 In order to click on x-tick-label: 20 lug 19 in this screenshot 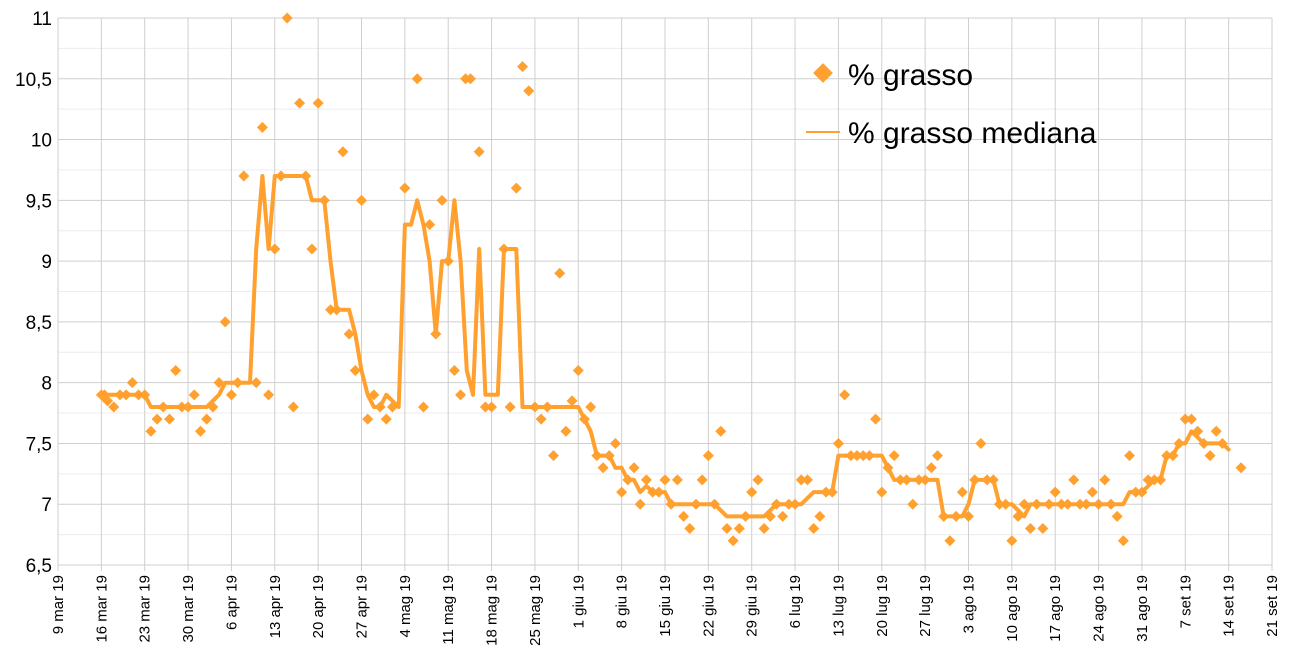, I will do `click(882, 606)`.